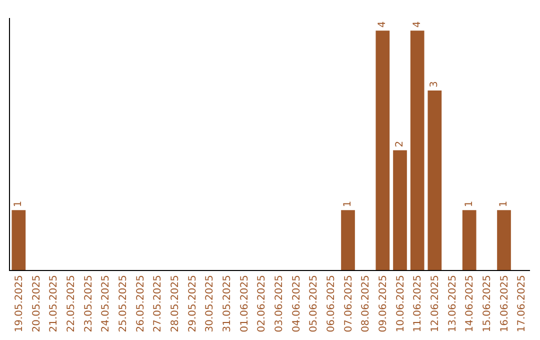 Image resolution: width=540 pixels, height=340 pixels. What do you see at coordinates (175, 303) in the screenshot?
I see `x-tick-label: 28.05.2025` at bounding box center [175, 303].